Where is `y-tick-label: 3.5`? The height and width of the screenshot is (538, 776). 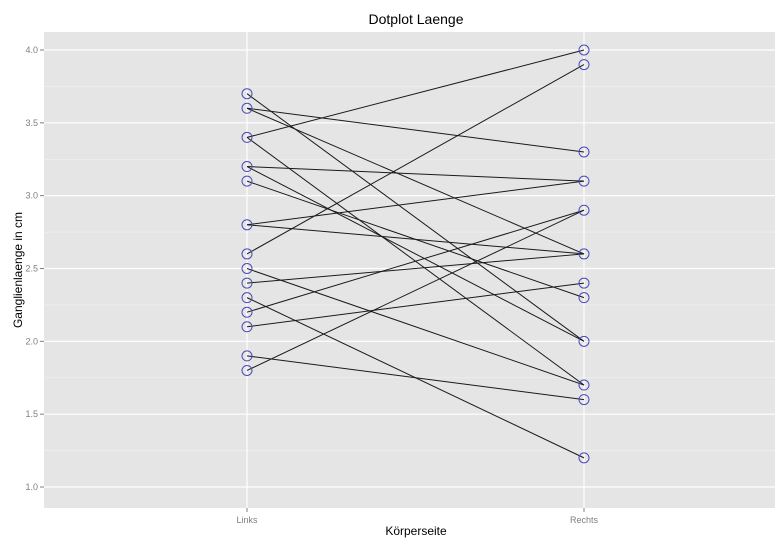
y-tick-label: 3.5 is located at coordinates (31, 123).